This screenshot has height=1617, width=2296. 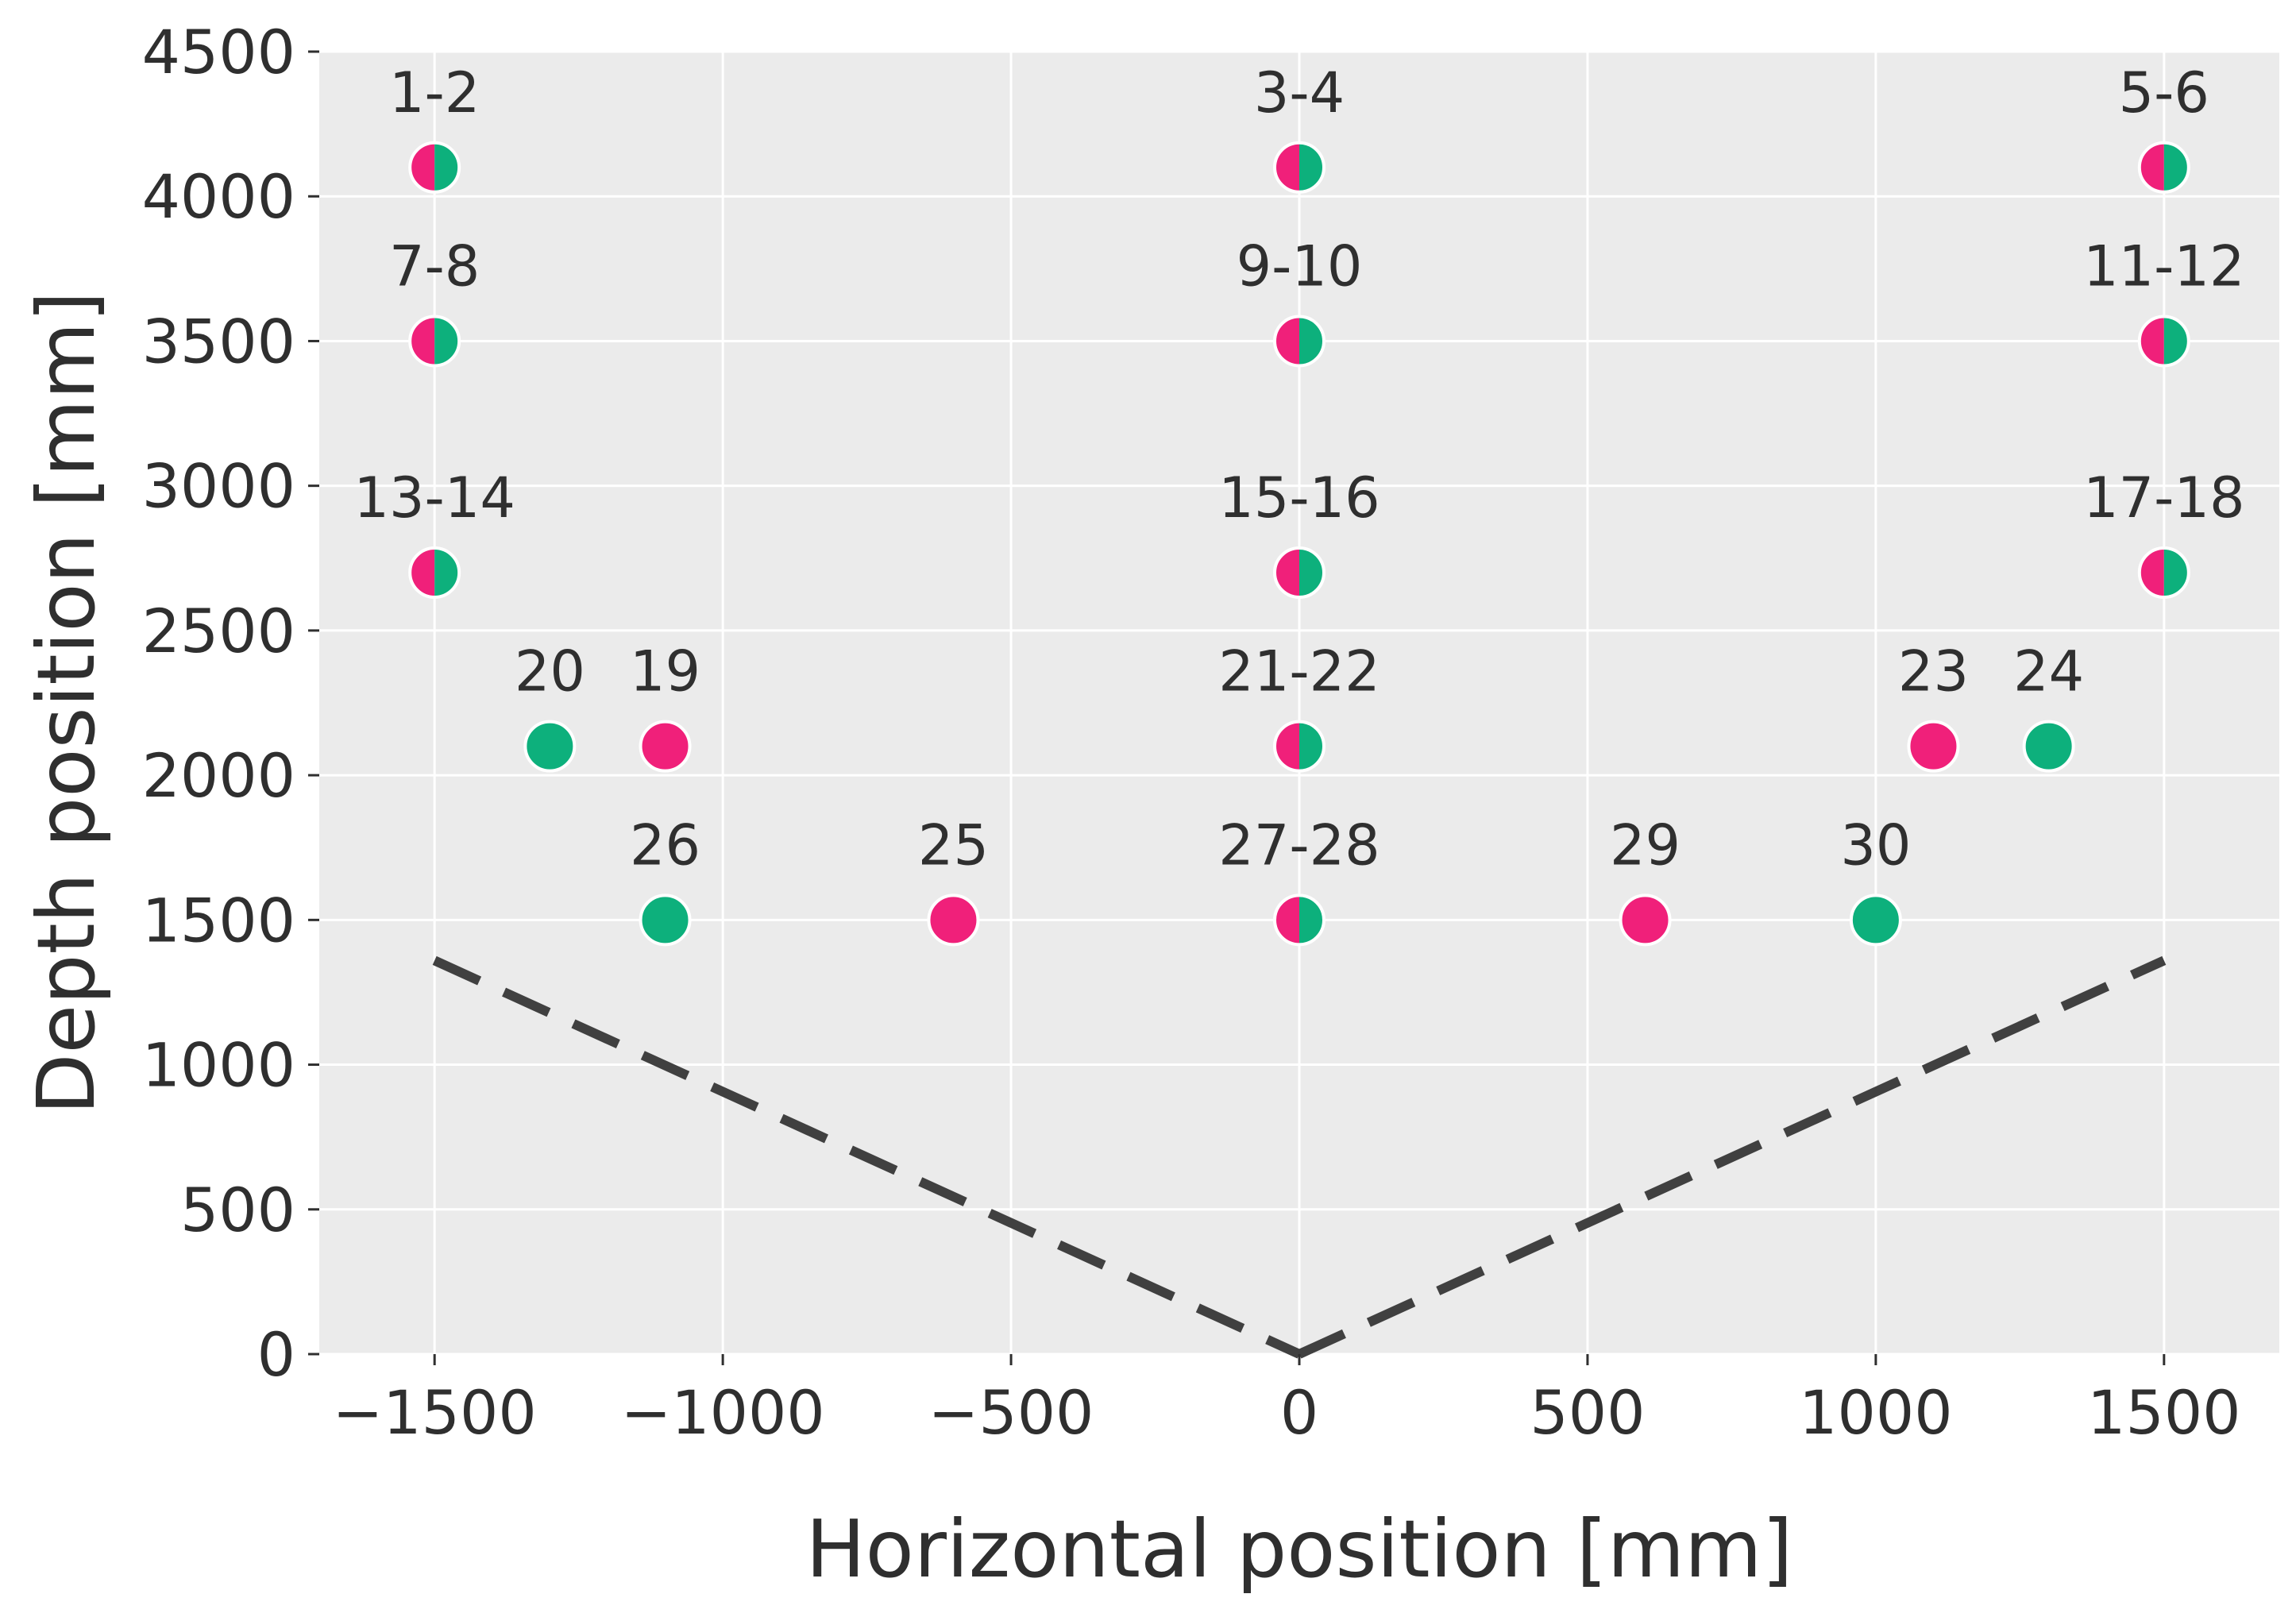 I want to click on point-label: 20, so click(x=550, y=671).